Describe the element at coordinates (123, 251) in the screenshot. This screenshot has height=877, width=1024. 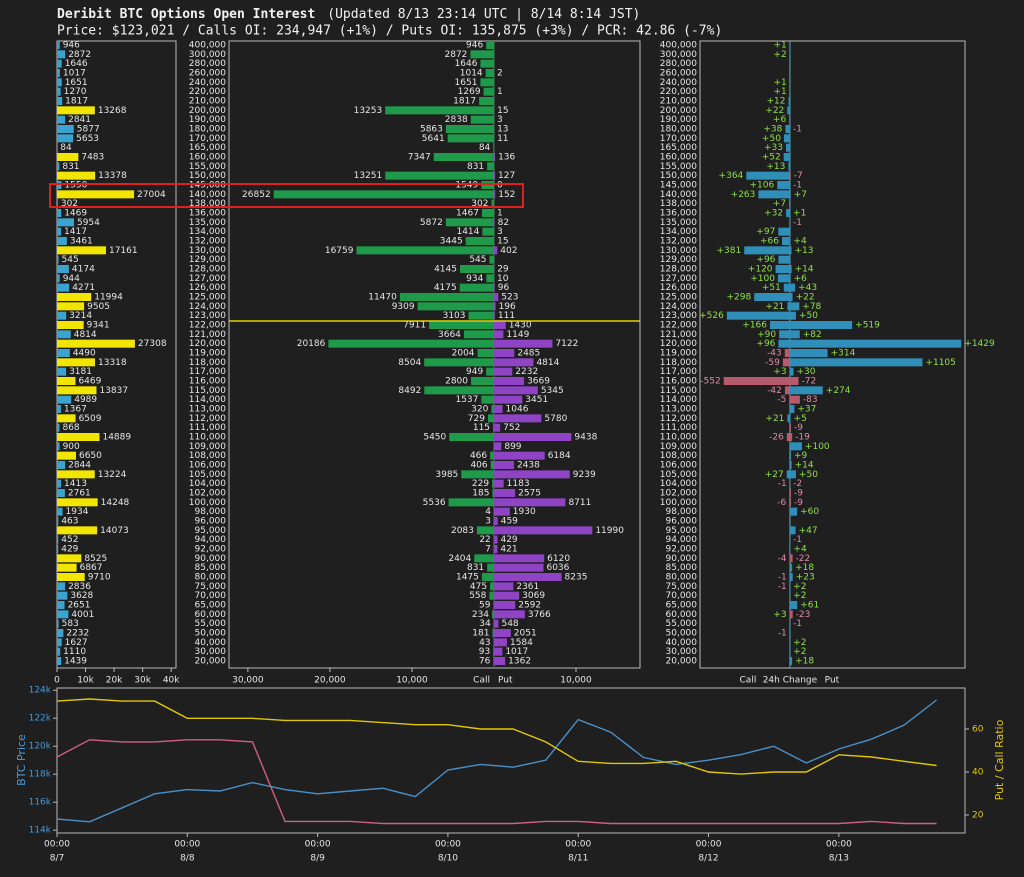
I see `bar-label: 17161` at that location.